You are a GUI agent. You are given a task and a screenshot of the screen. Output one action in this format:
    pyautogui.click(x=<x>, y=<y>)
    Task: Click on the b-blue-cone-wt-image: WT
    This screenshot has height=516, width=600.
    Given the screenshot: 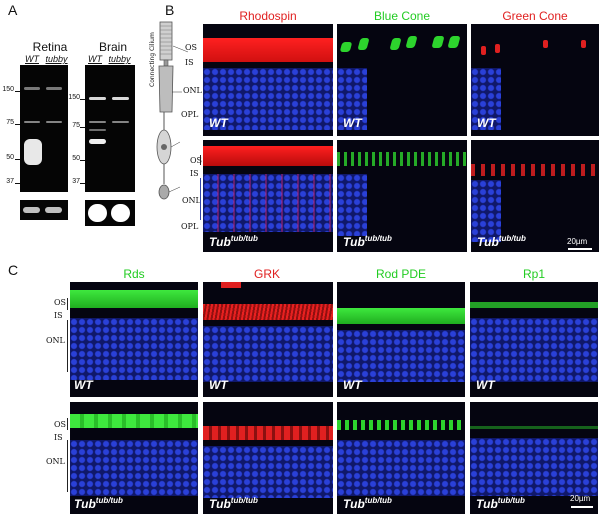 What is the action you would take?
    pyautogui.click(x=402, y=80)
    